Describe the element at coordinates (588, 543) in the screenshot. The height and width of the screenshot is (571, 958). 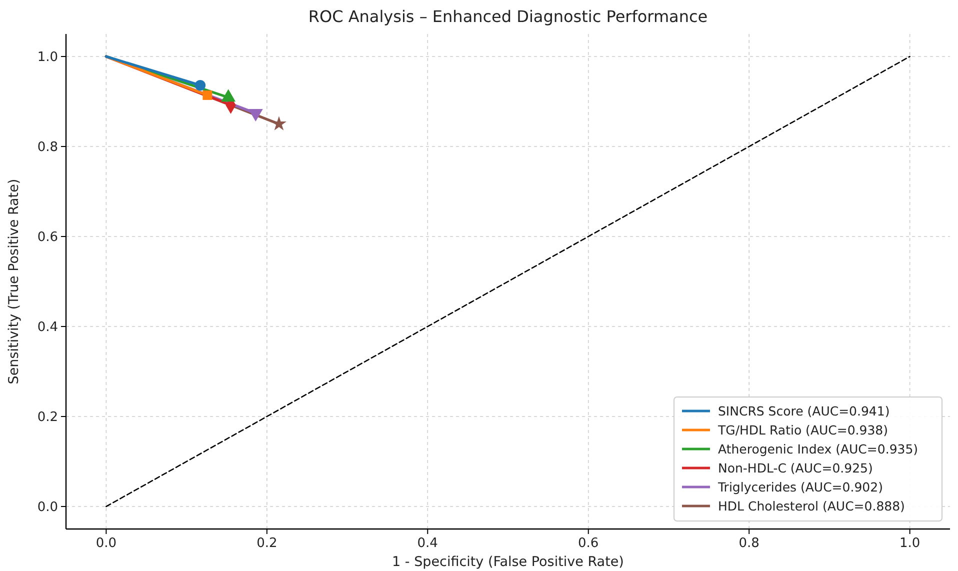
I see `x-tick-label: 0.6` at that location.